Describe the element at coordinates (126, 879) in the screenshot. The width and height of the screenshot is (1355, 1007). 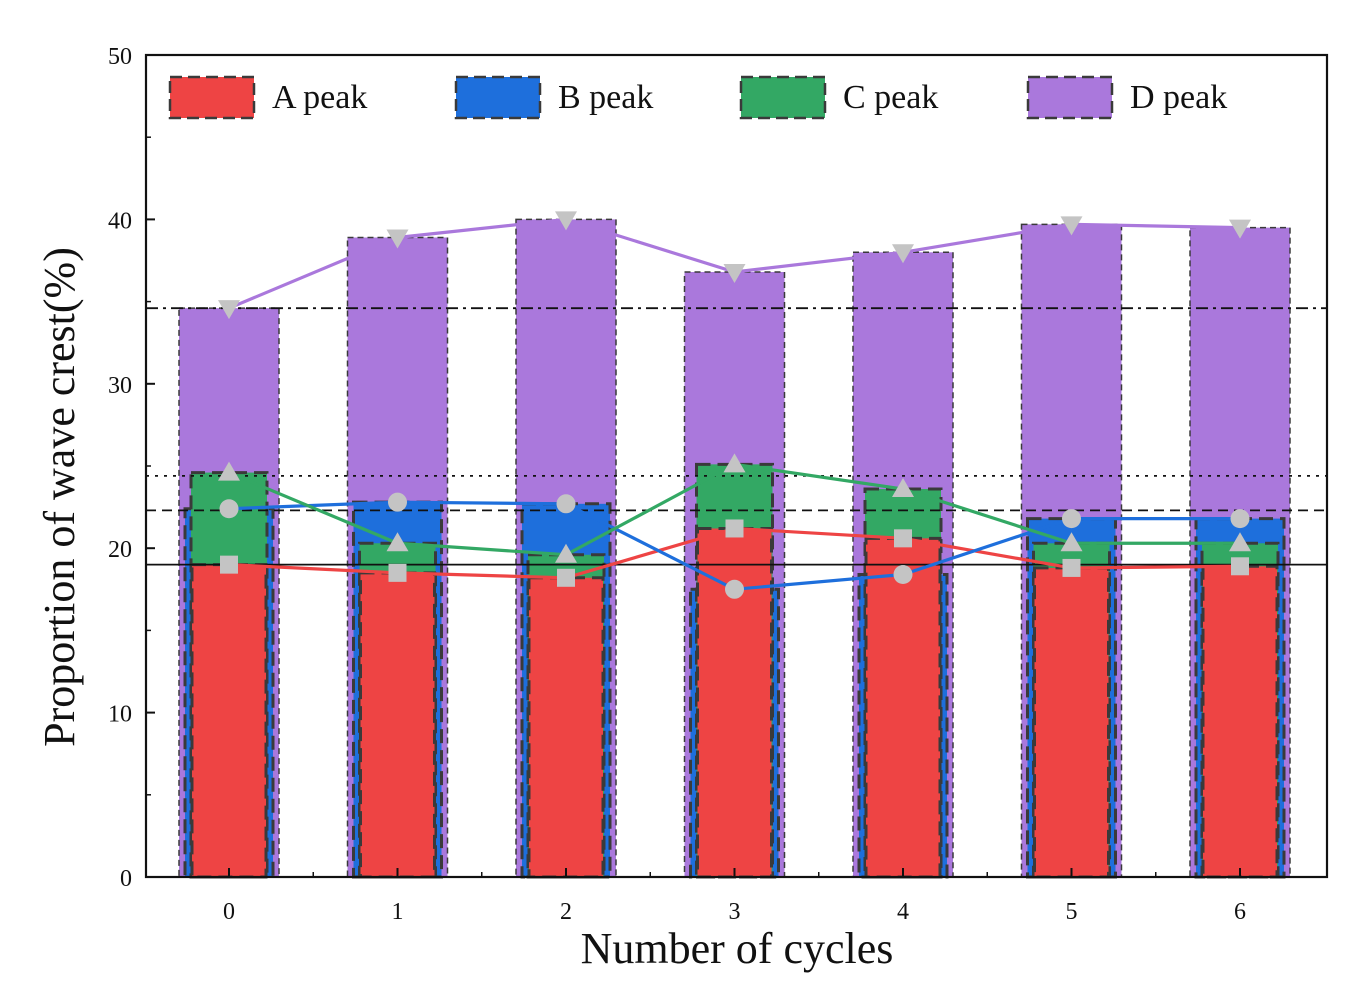
I see `y-tick-label-0: 0` at that location.